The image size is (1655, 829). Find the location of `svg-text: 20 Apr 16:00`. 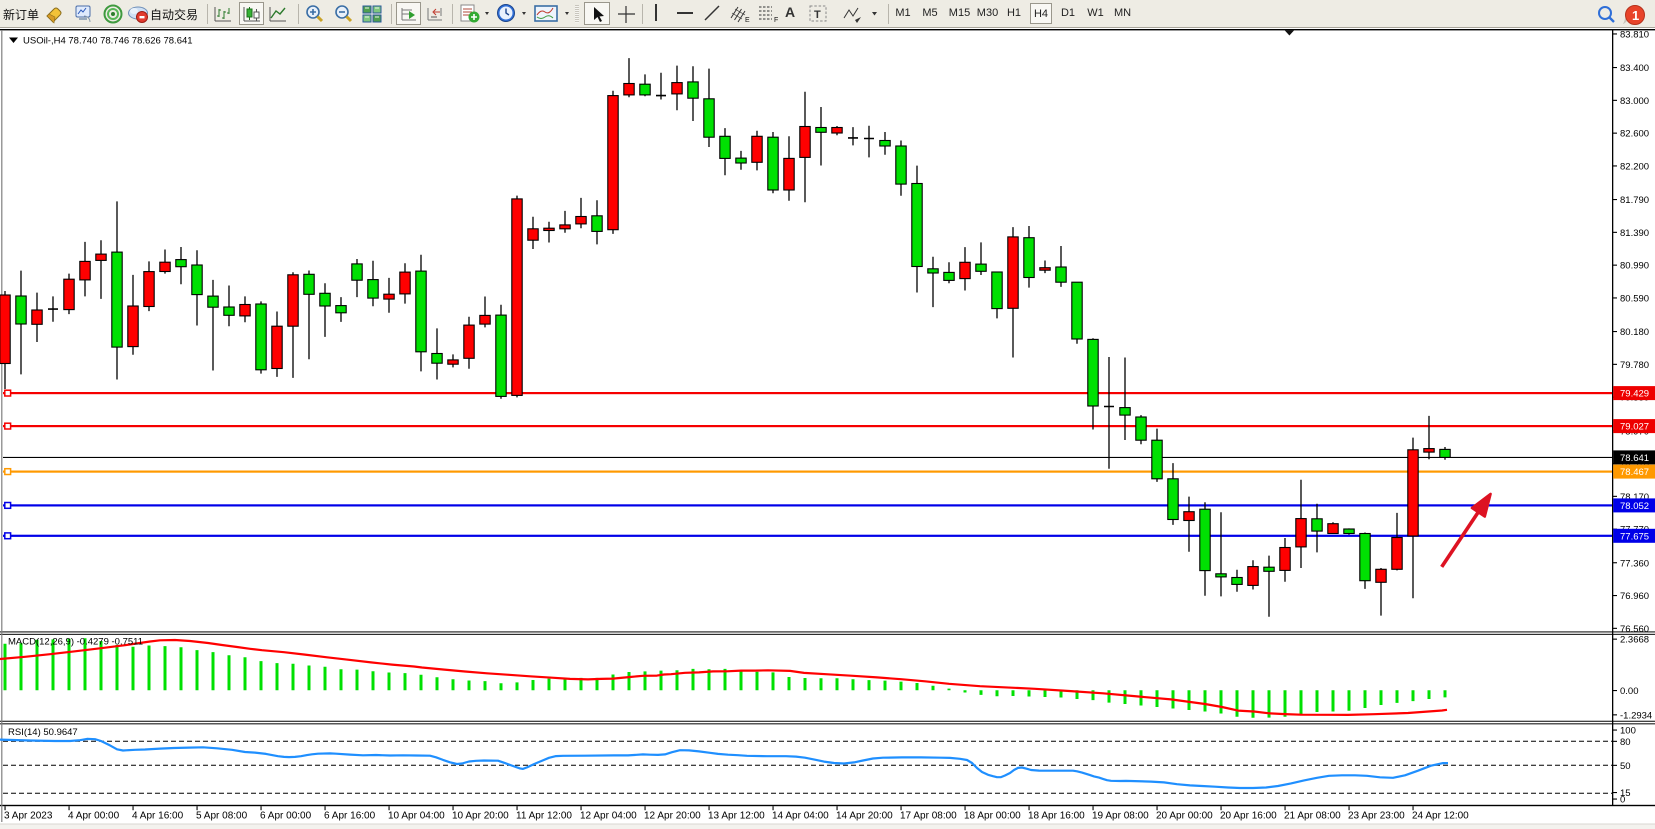

svg-text: 20 Apr 16:00 is located at coordinates (1248, 816).